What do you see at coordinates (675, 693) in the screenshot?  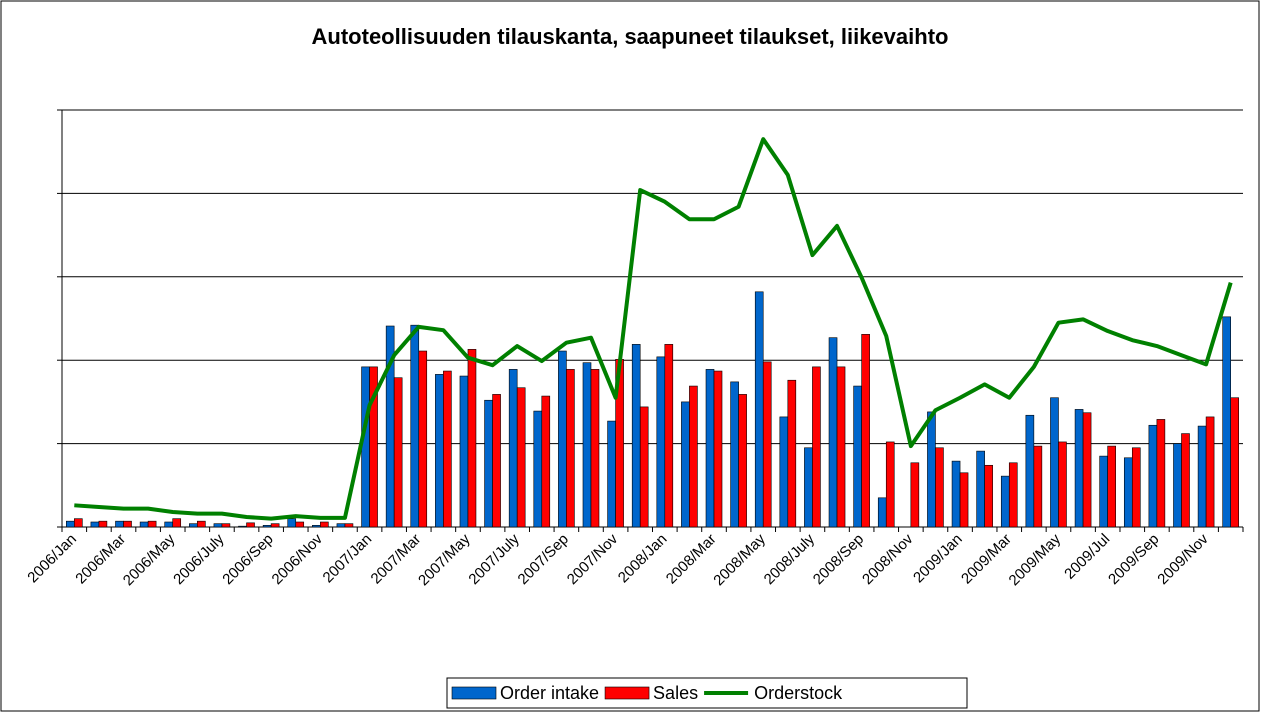 I see `legend-label: Sales` at bounding box center [675, 693].